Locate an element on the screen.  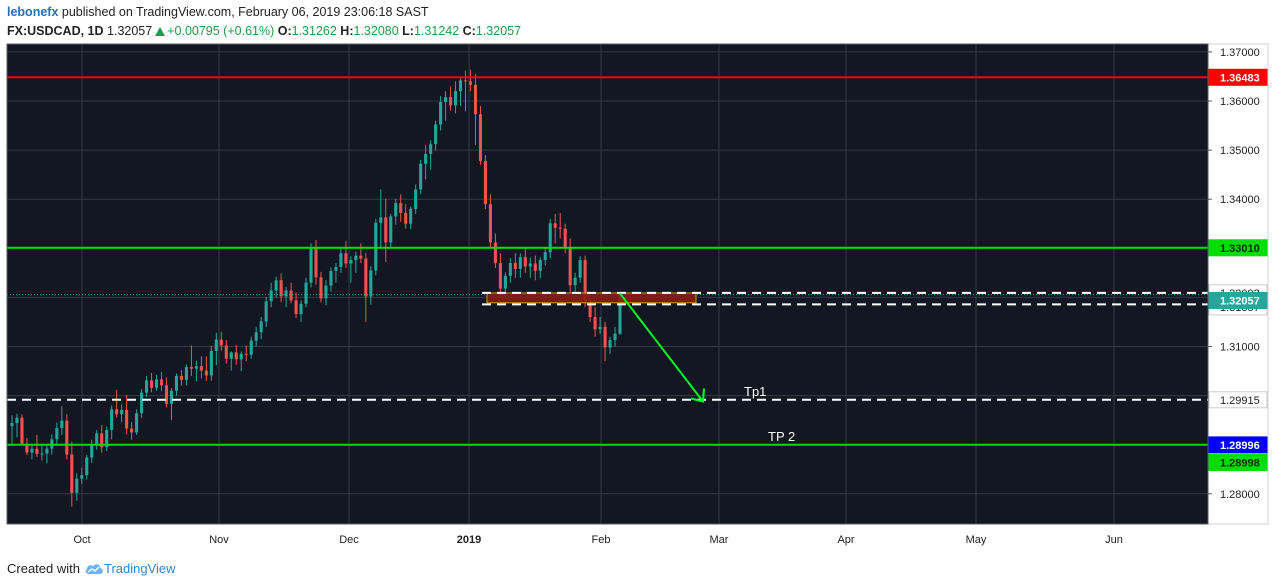
level-label-2-text: 1.28998 is located at coordinates (1240, 463).